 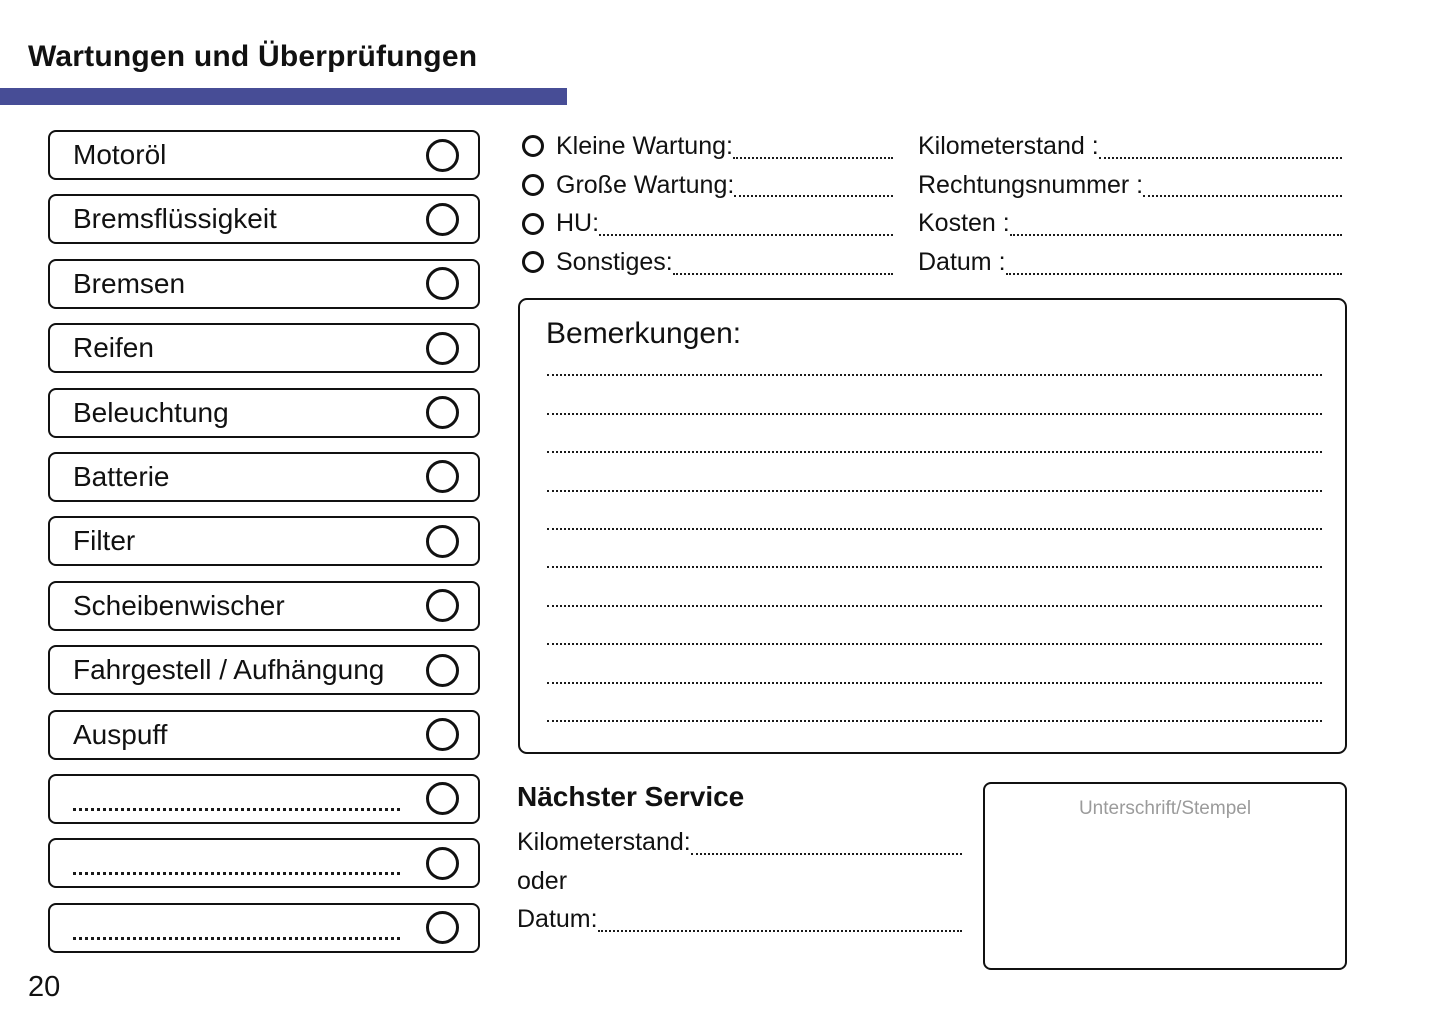 I want to click on checklist-item-label: Batterie, so click(x=121, y=476).